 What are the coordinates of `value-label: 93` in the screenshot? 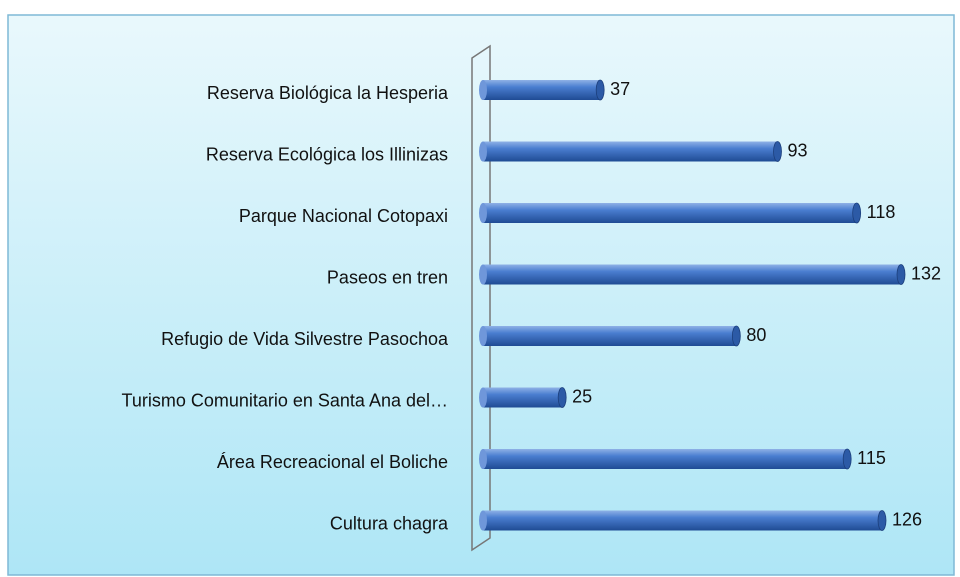 It's located at (798, 150).